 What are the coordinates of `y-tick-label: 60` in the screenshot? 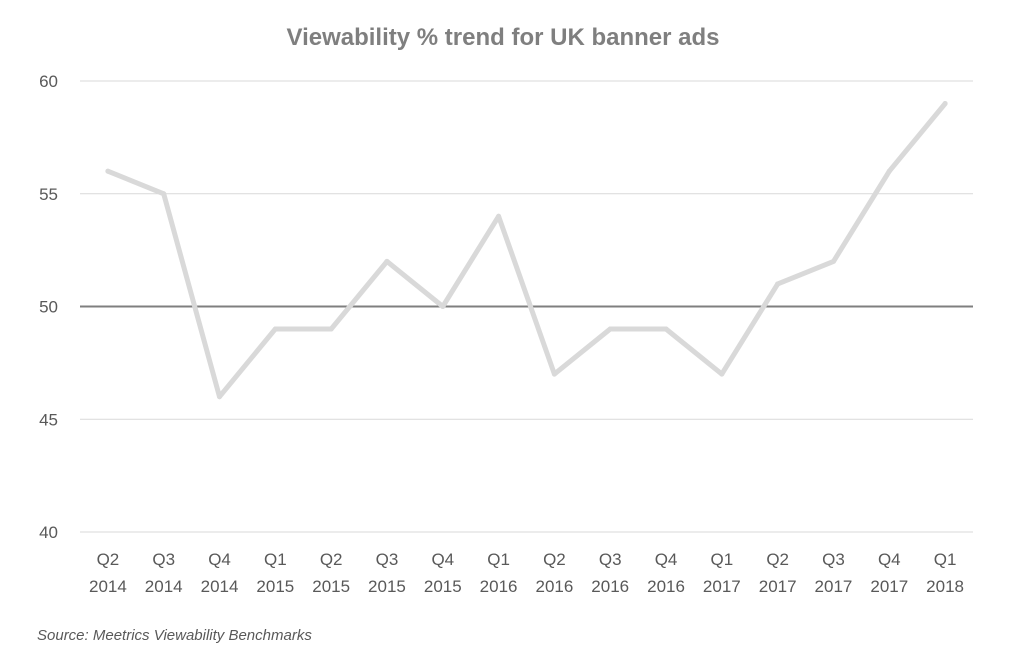 It's located at (48, 81).